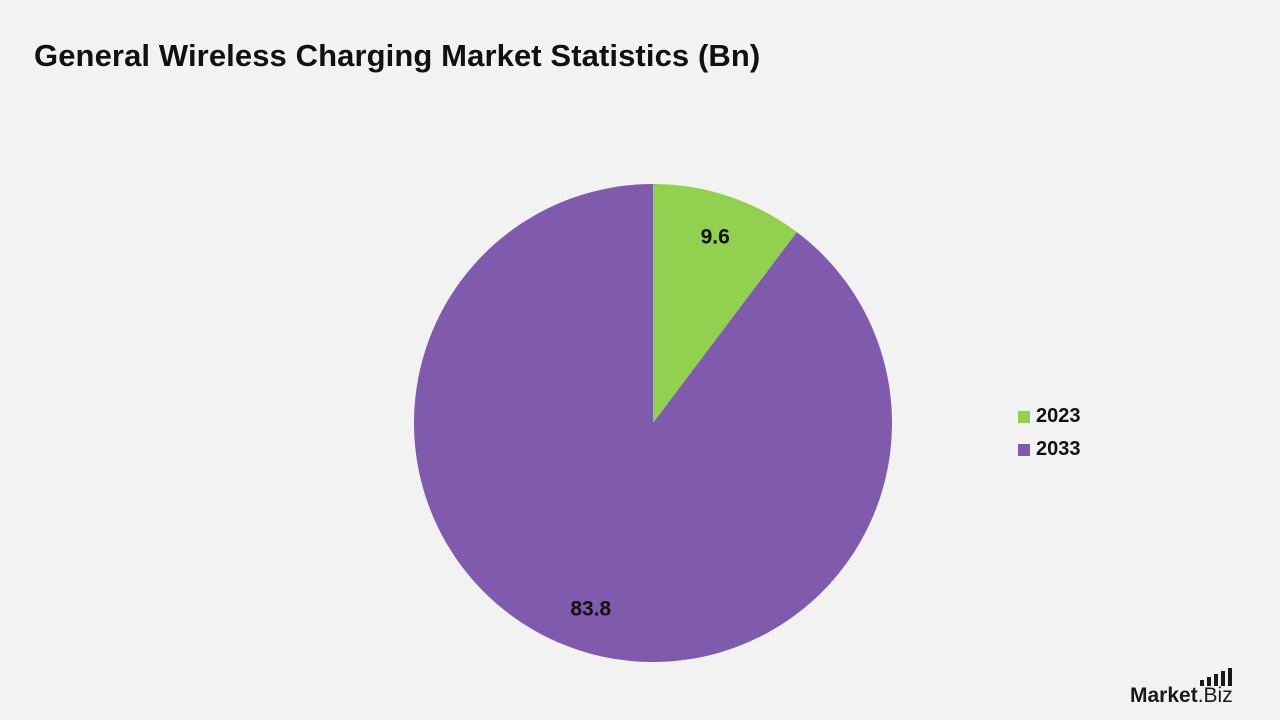 This screenshot has width=1280, height=720. Describe the element at coordinates (1058, 449) in the screenshot. I see `legend-label: 2033` at that location.